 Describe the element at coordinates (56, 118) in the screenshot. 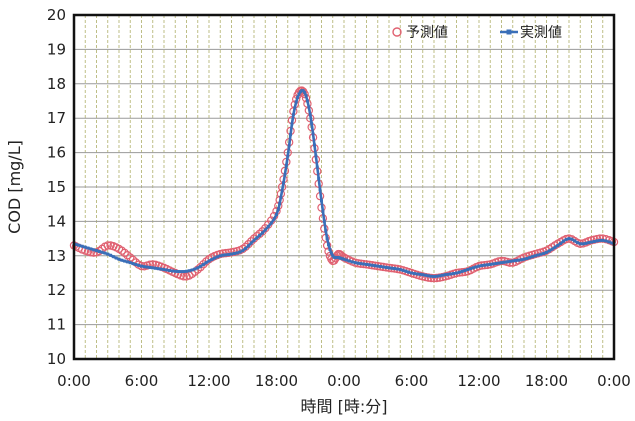

I see `y-tick-label: 17` at that location.